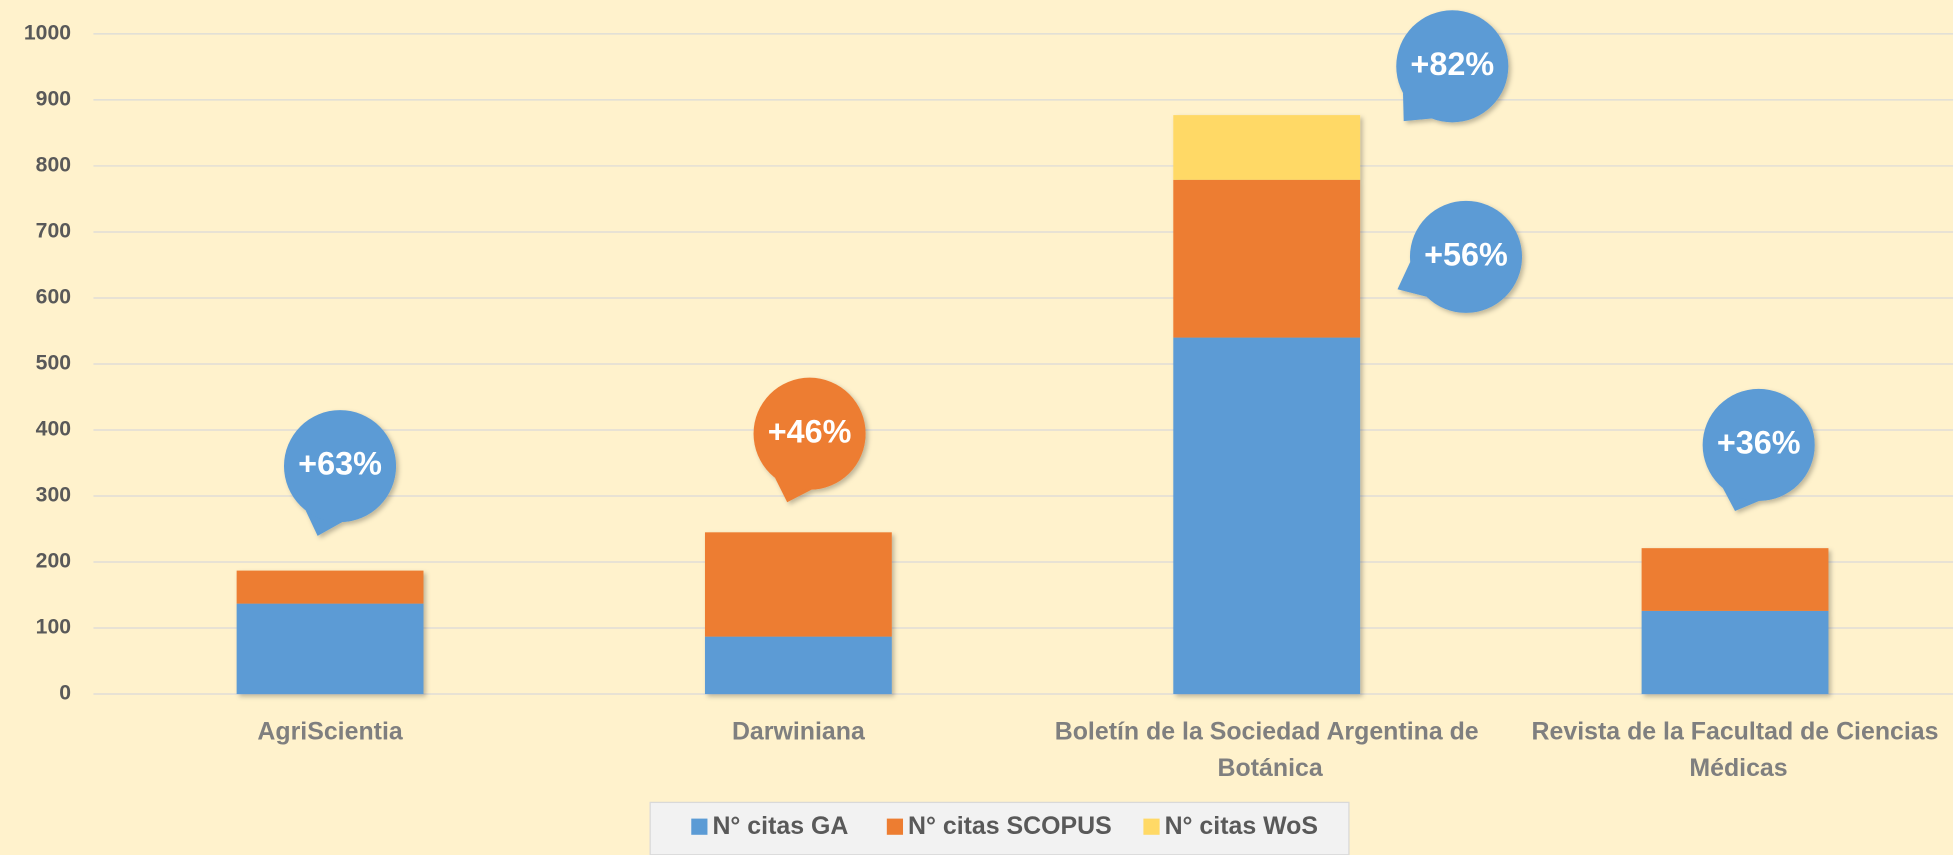 The height and width of the screenshot is (855, 1953). Describe the element at coordinates (47, 33) in the screenshot. I see `y-tick-label: 1000` at that location.